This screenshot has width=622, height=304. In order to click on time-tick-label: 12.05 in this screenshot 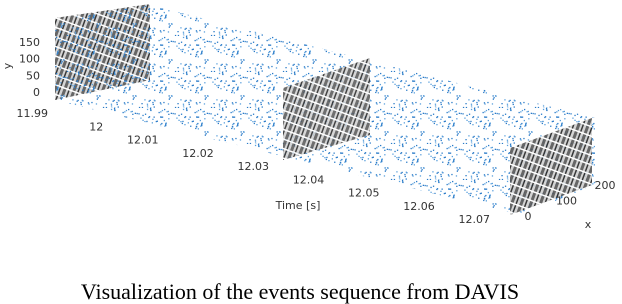, I will do `click(364, 193)`.